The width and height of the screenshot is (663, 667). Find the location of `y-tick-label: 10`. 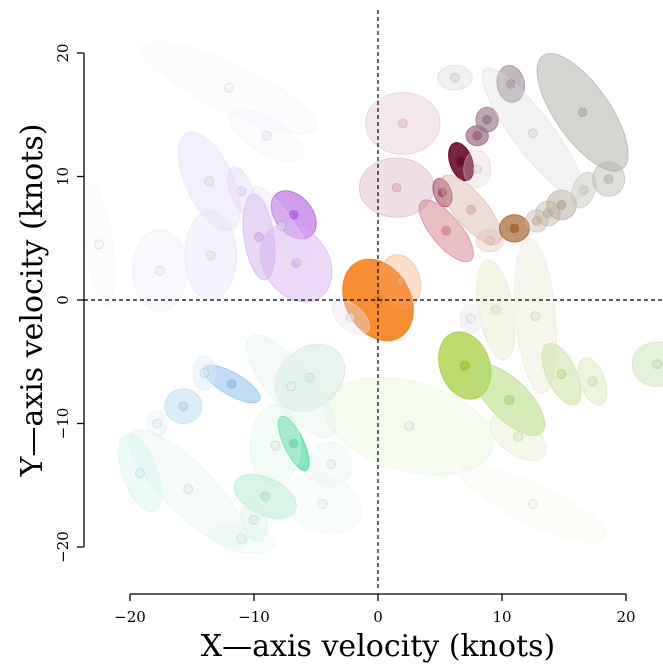

y-tick-label: 10 is located at coordinates (63, 176).